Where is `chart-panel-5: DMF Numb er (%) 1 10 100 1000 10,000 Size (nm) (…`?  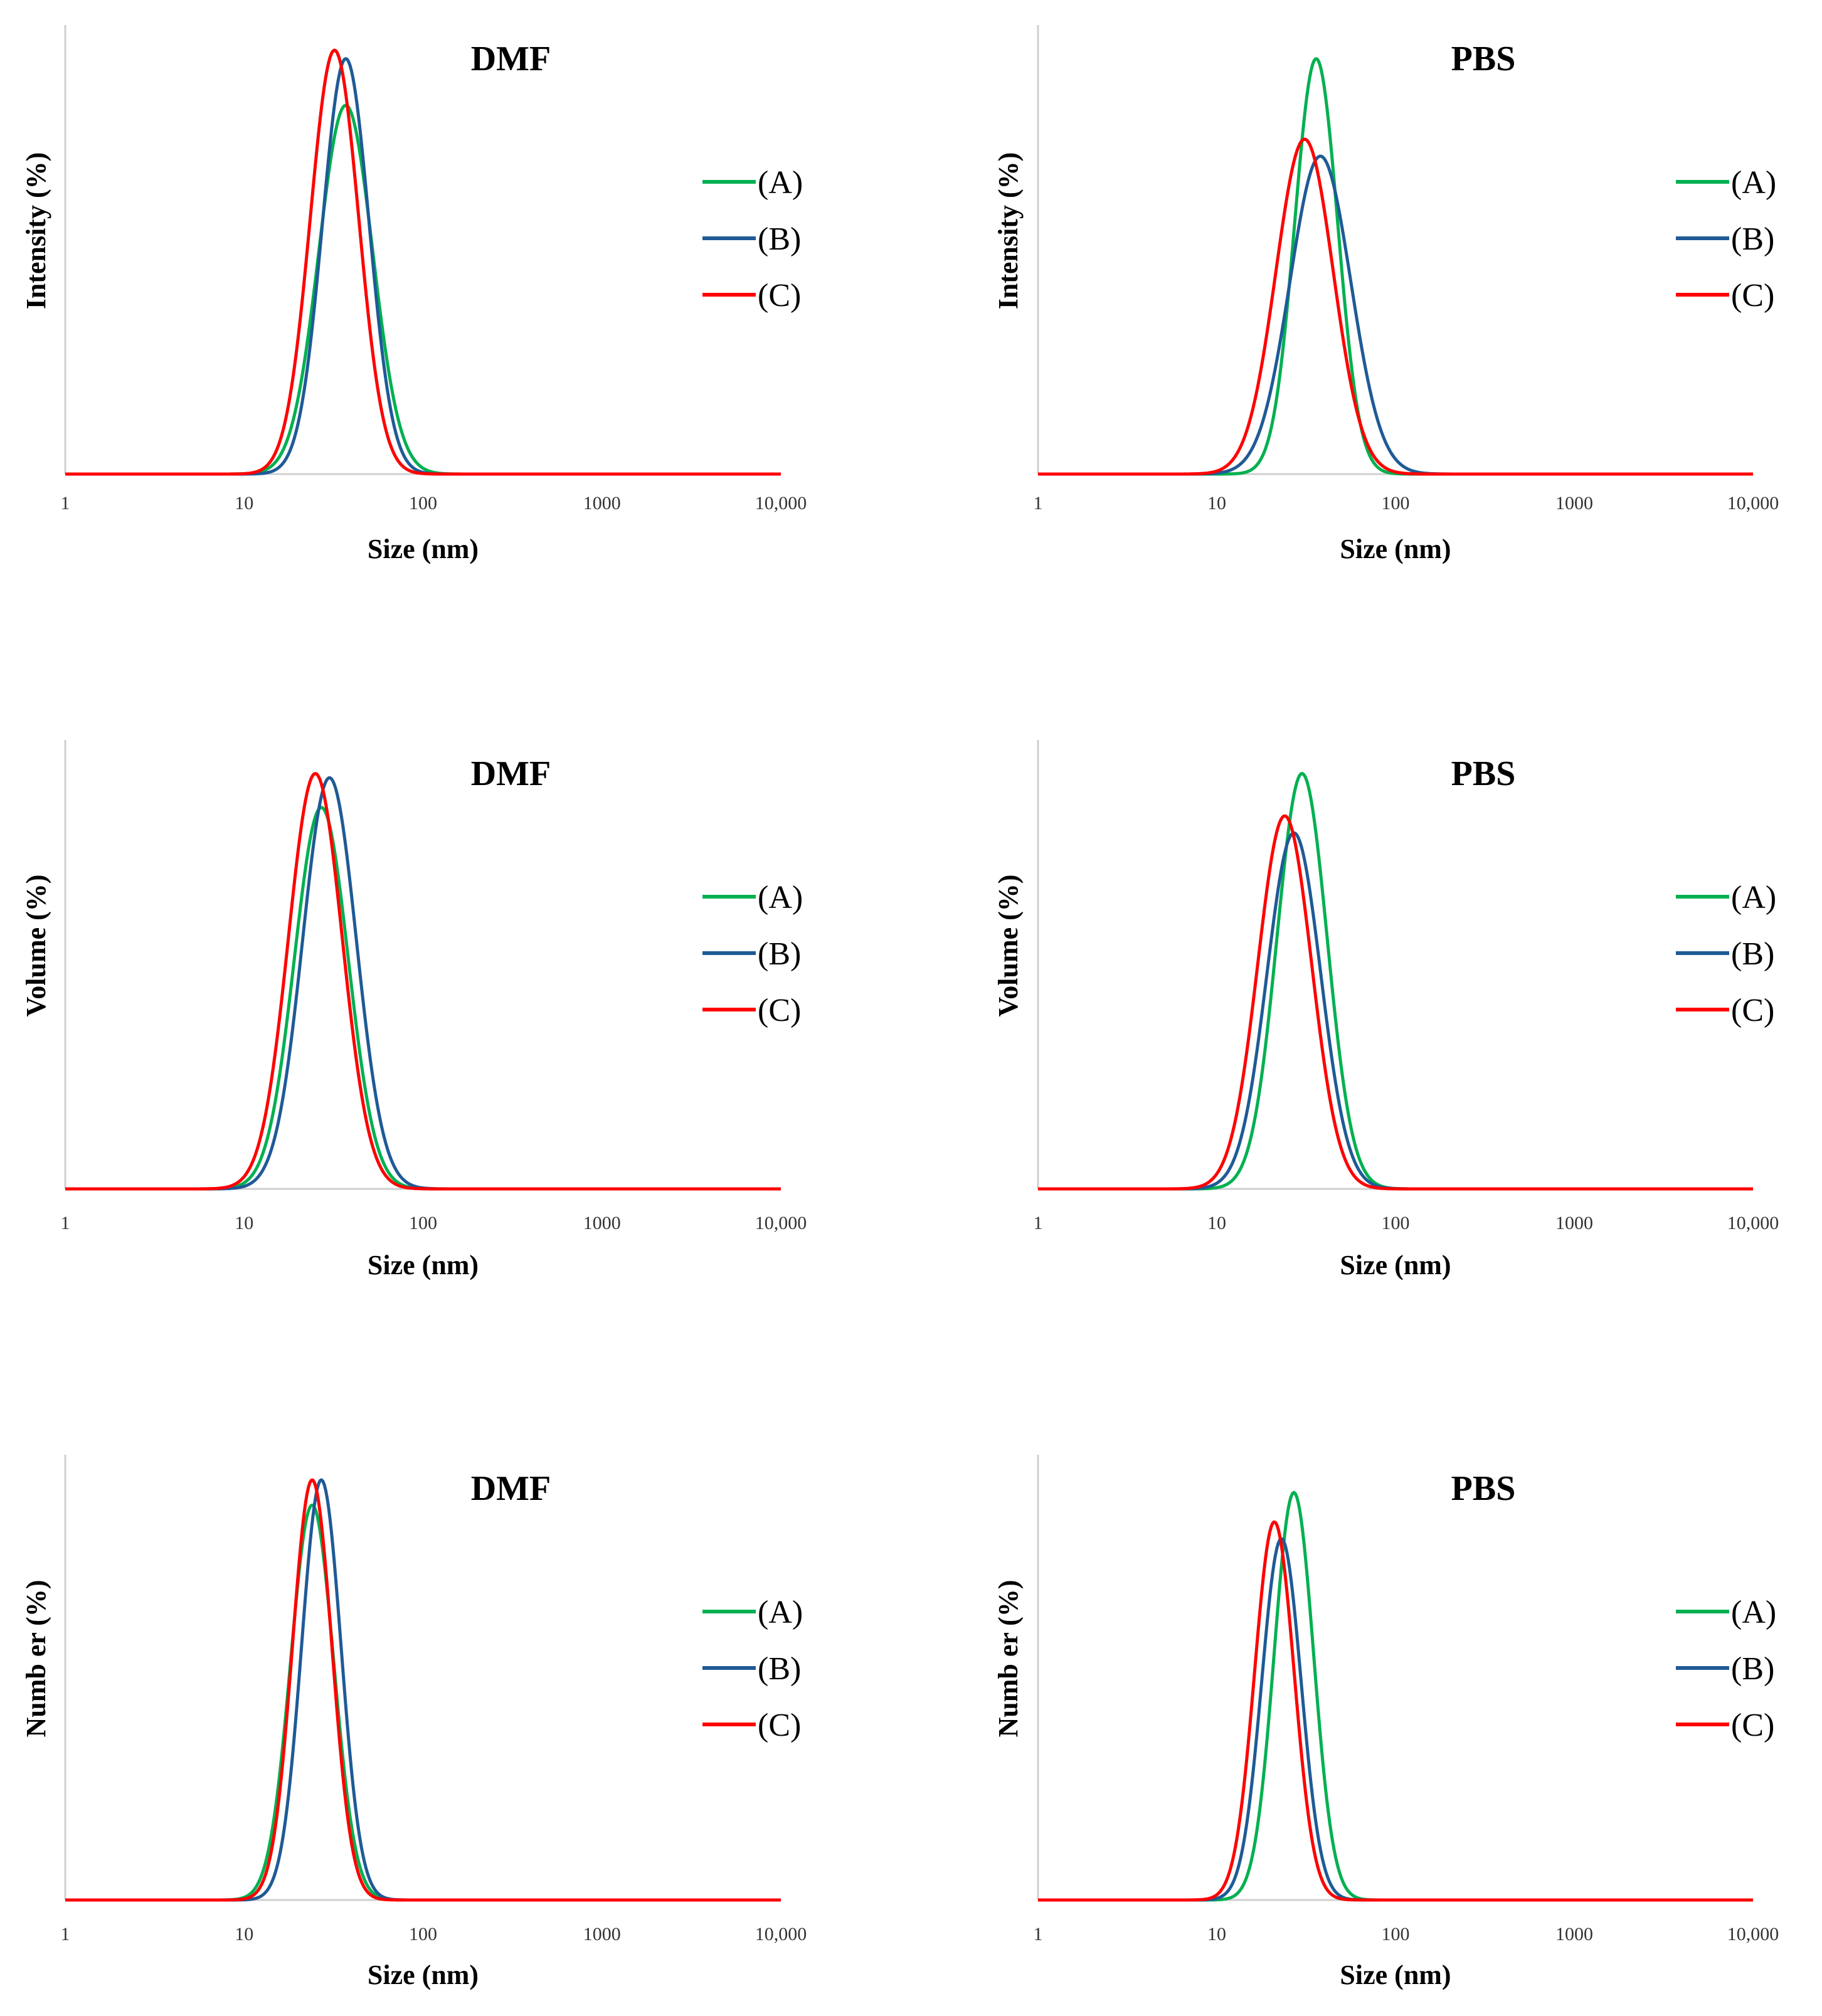
chart-panel-5: DMF Numb er (%) 1 10 100 1000 10,000 Size (nm) (… is located at coordinates (414, 1722).